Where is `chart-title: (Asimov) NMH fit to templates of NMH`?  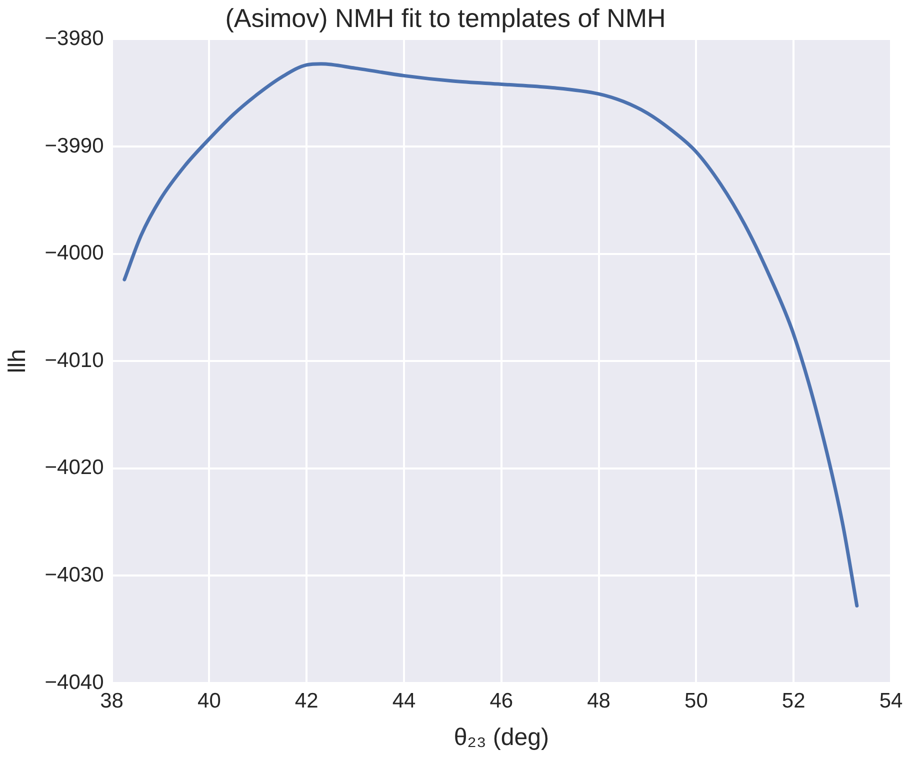
chart-title: (Asimov) NMH fit to templates of NMH is located at coordinates (445, 17).